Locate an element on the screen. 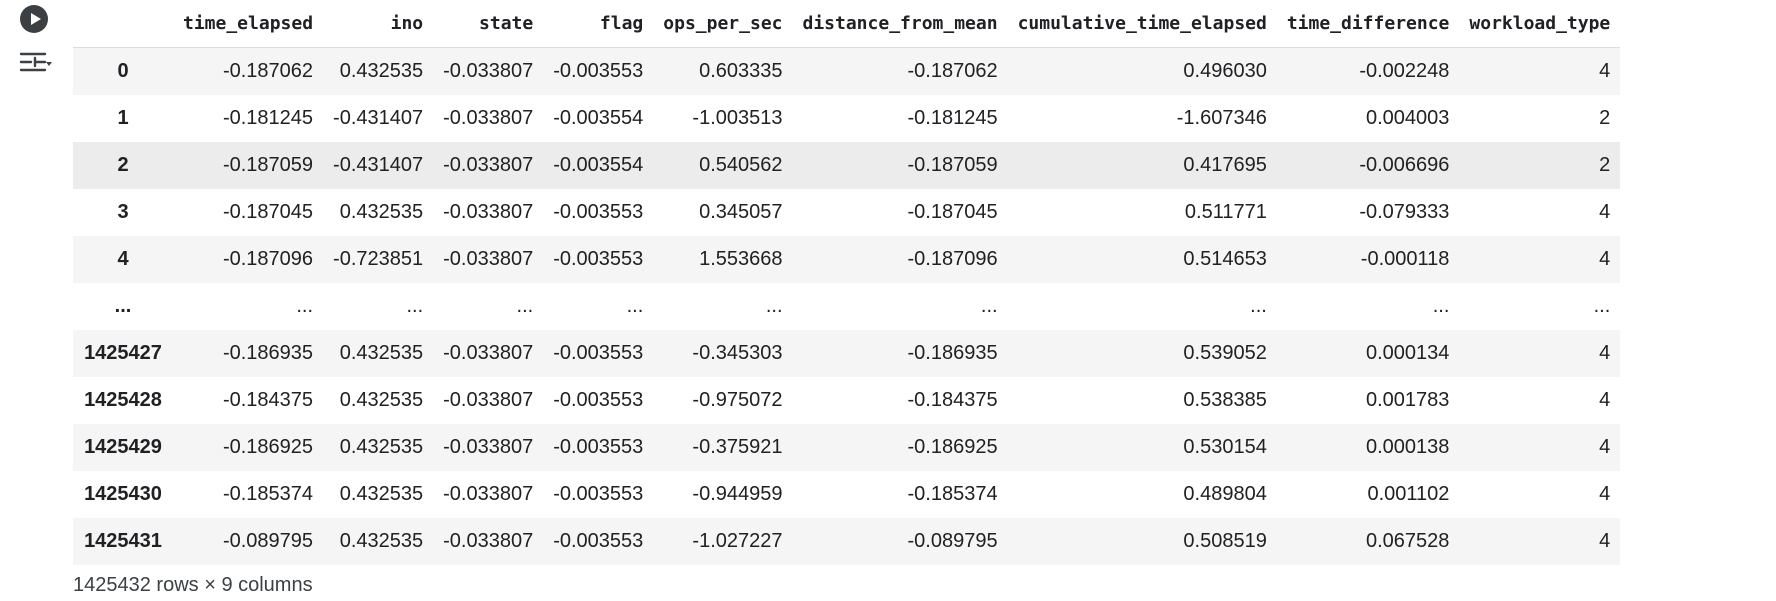 The width and height of the screenshot is (1776, 601). play-icon is located at coordinates (36, 19).